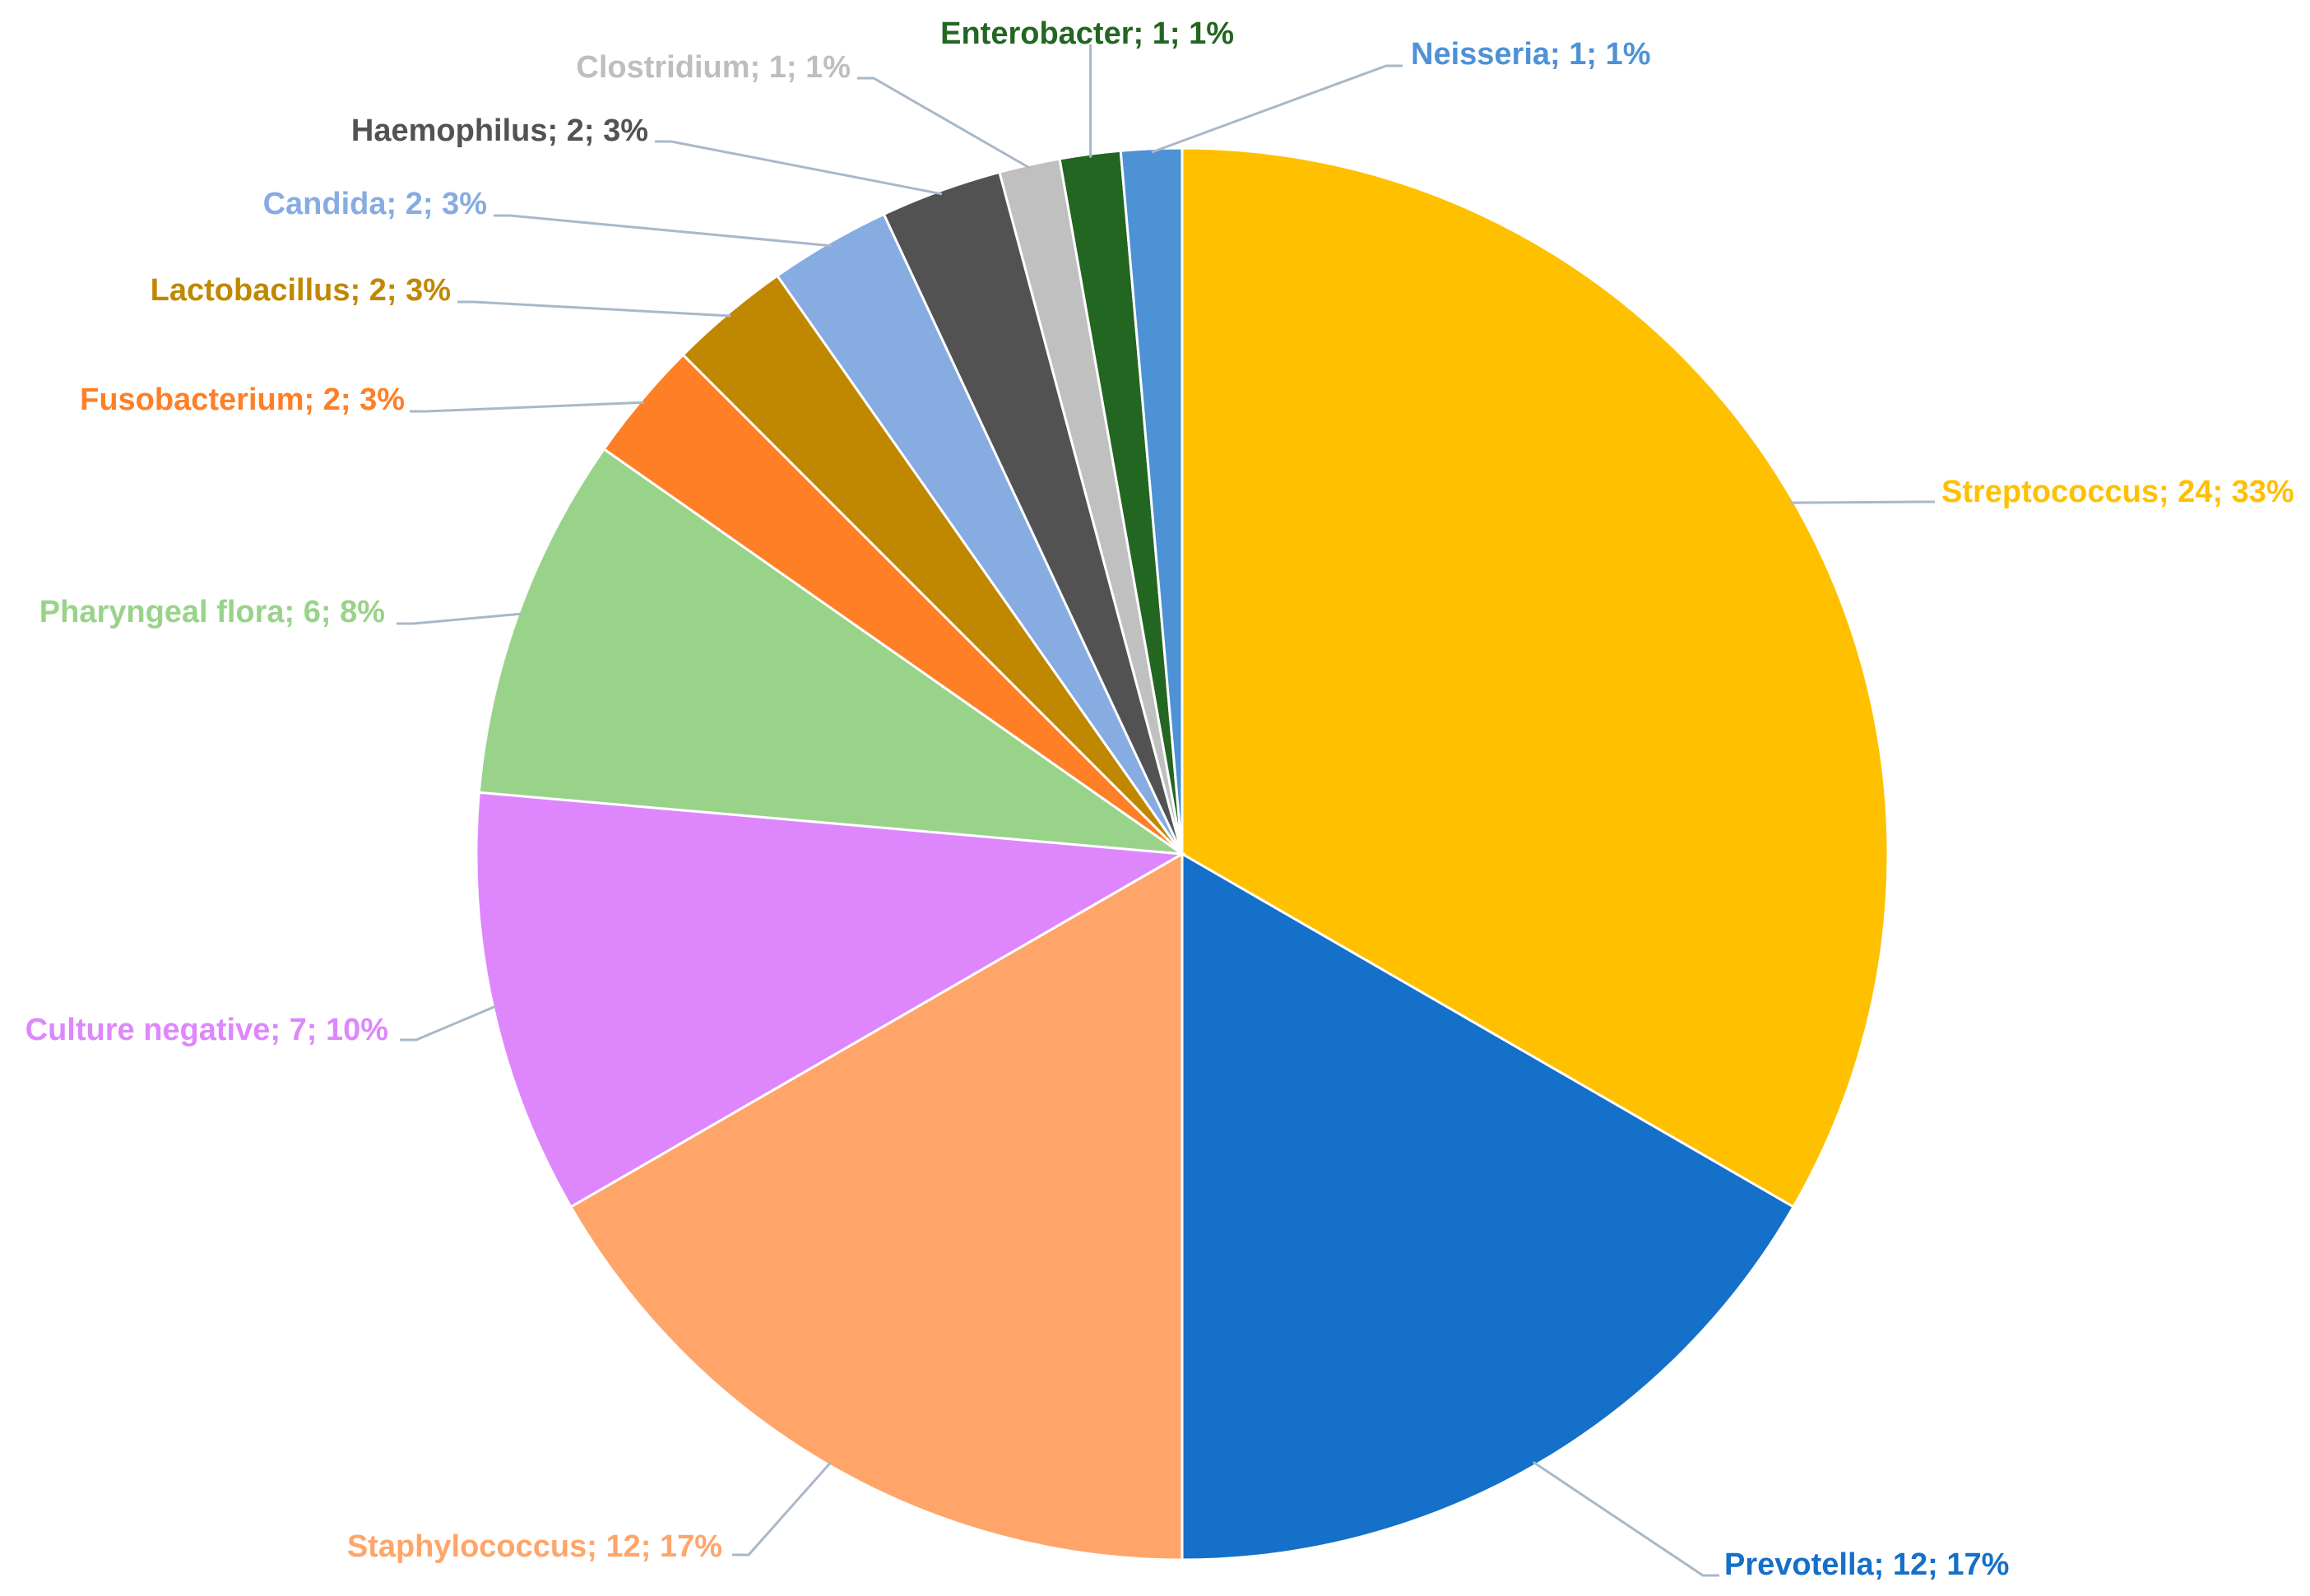 The width and height of the screenshot is (2310, 1596). Describe the element at coordinates (1277, 109) in the screenshot. I see `leader-line-neisseria` at that location.